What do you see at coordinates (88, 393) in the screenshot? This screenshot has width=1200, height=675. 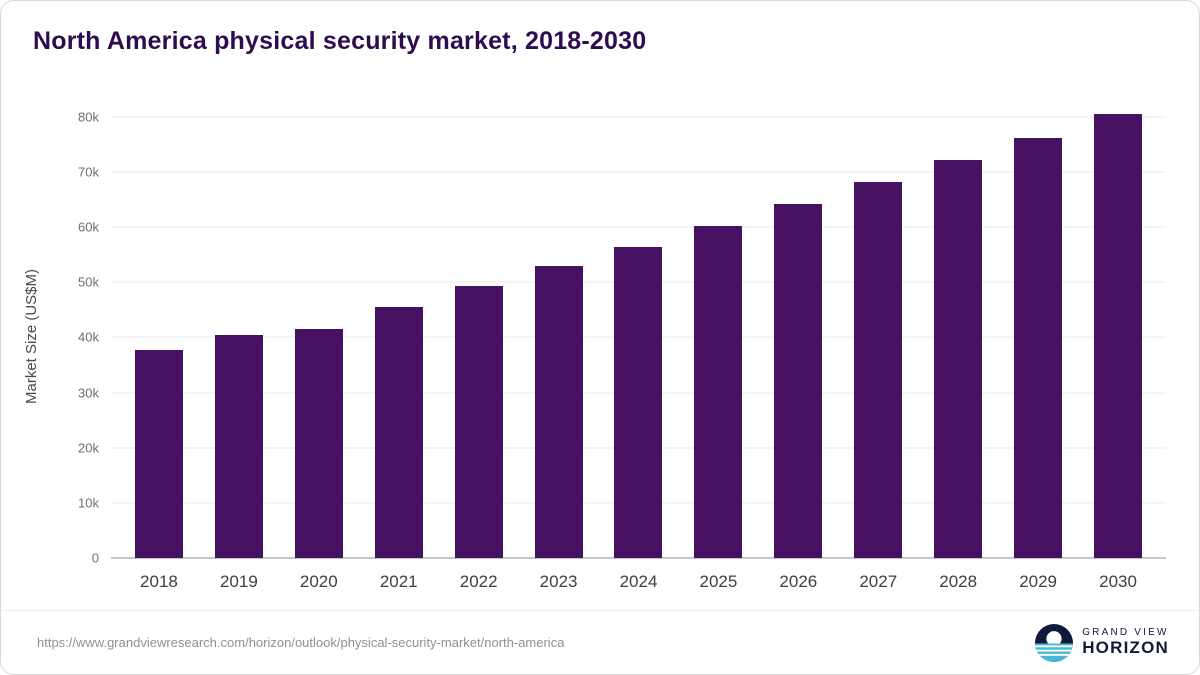 I see `y-tick-label: 30k` at bounding box center [88, 393].